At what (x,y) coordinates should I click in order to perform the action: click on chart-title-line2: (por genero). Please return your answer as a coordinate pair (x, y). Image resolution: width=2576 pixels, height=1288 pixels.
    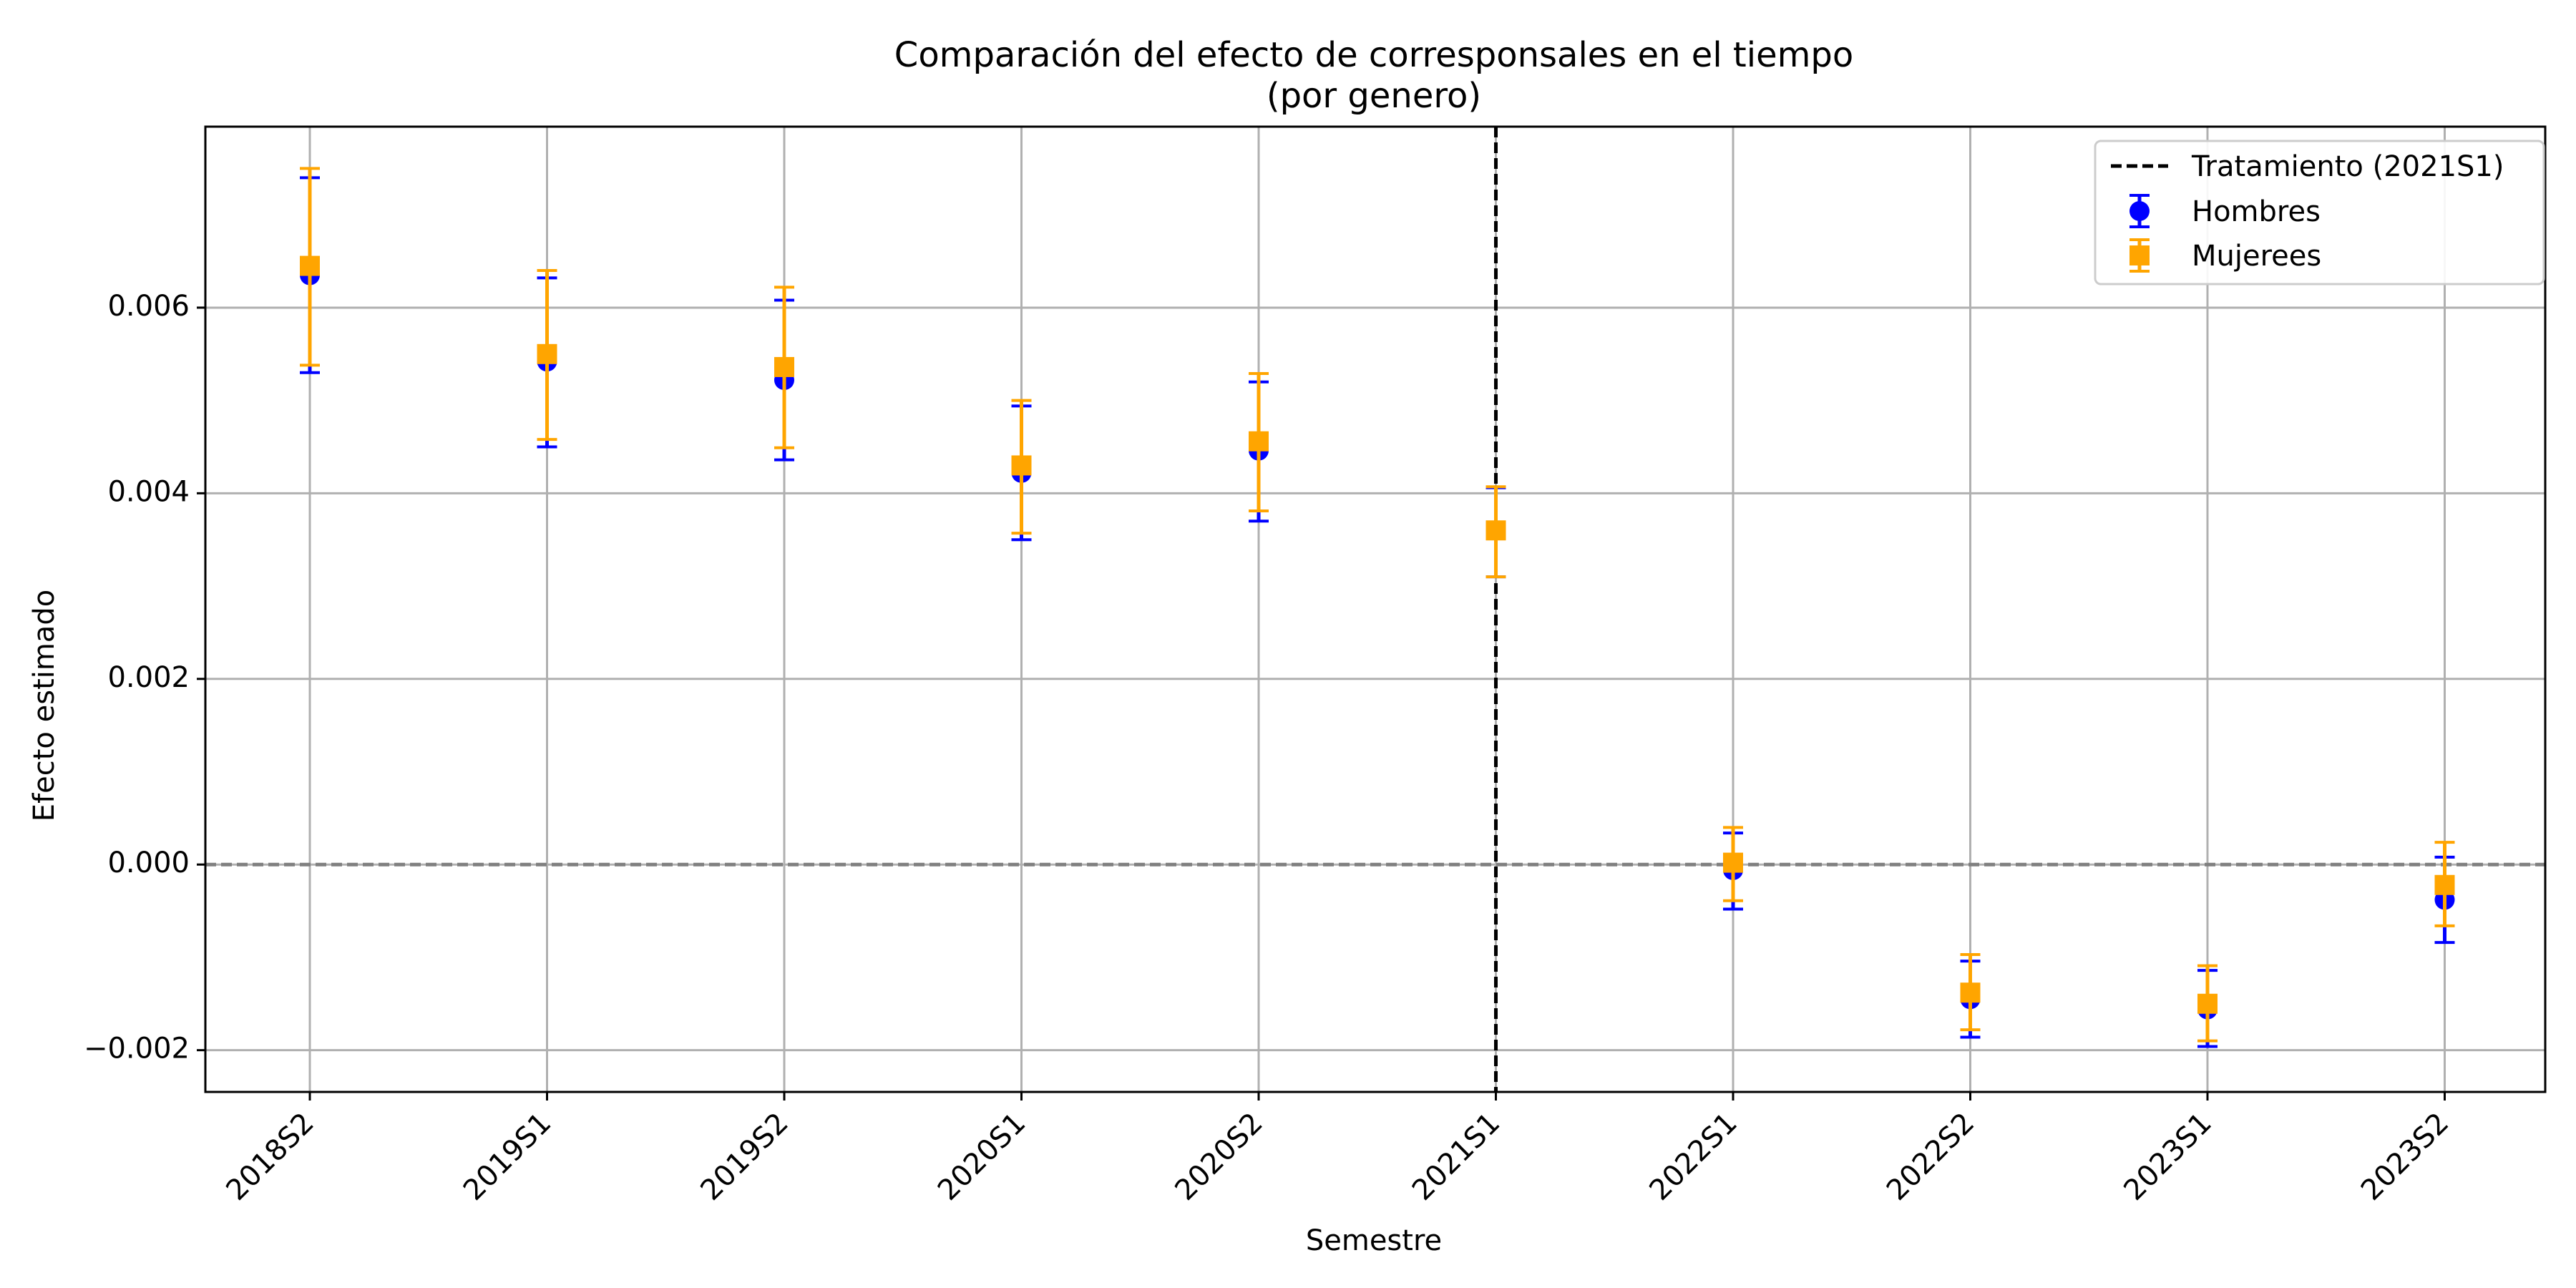
    Looking at the image, I should click on (1374, 96).